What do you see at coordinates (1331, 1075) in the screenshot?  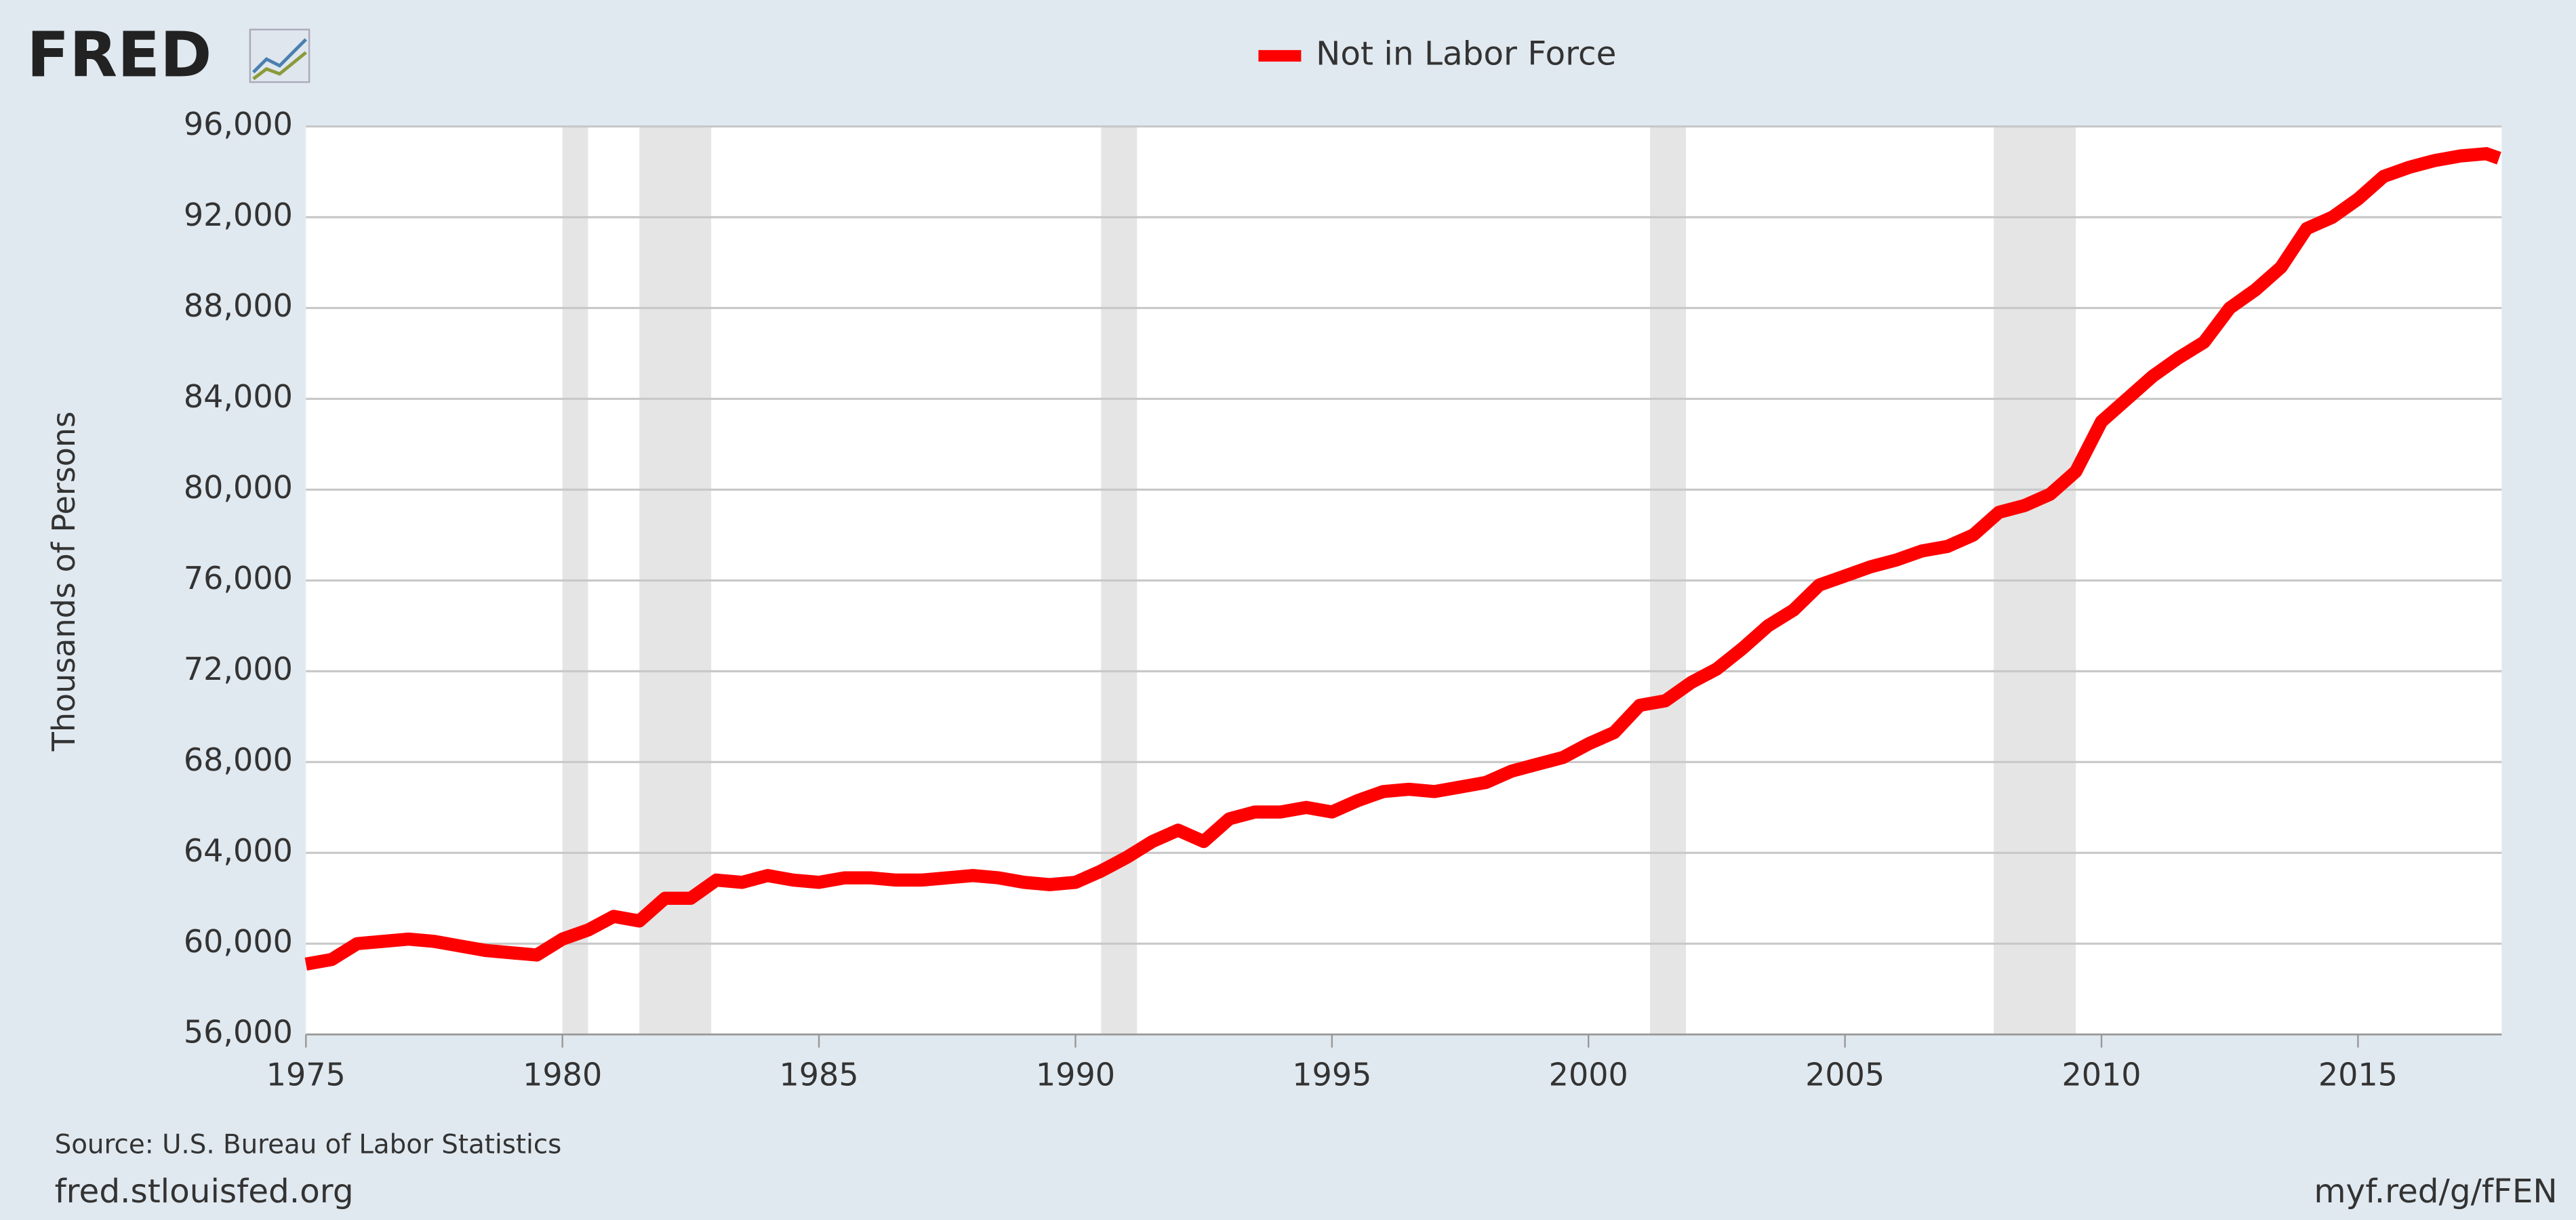 I see `x-tick-label: 1995` at bounding box center [1331, 1075].